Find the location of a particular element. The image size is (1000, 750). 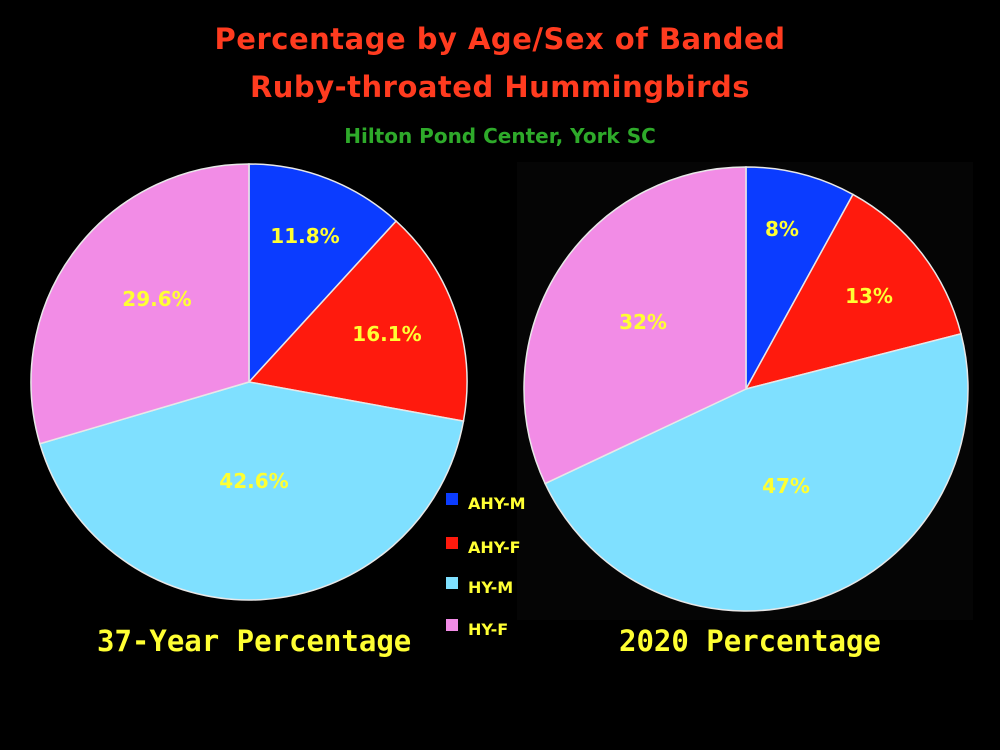

legend-swatch-hy-m is located at coordinates (452, 583).